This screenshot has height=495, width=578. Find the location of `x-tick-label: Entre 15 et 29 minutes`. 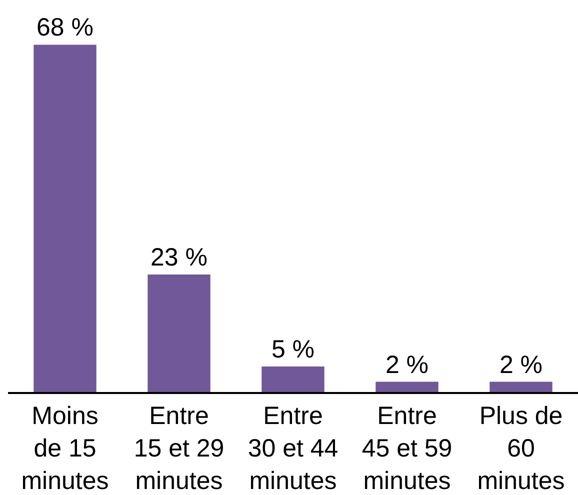

x-tick-label: Entre 15 et 29 minutes is located at coordinates (179, 448).